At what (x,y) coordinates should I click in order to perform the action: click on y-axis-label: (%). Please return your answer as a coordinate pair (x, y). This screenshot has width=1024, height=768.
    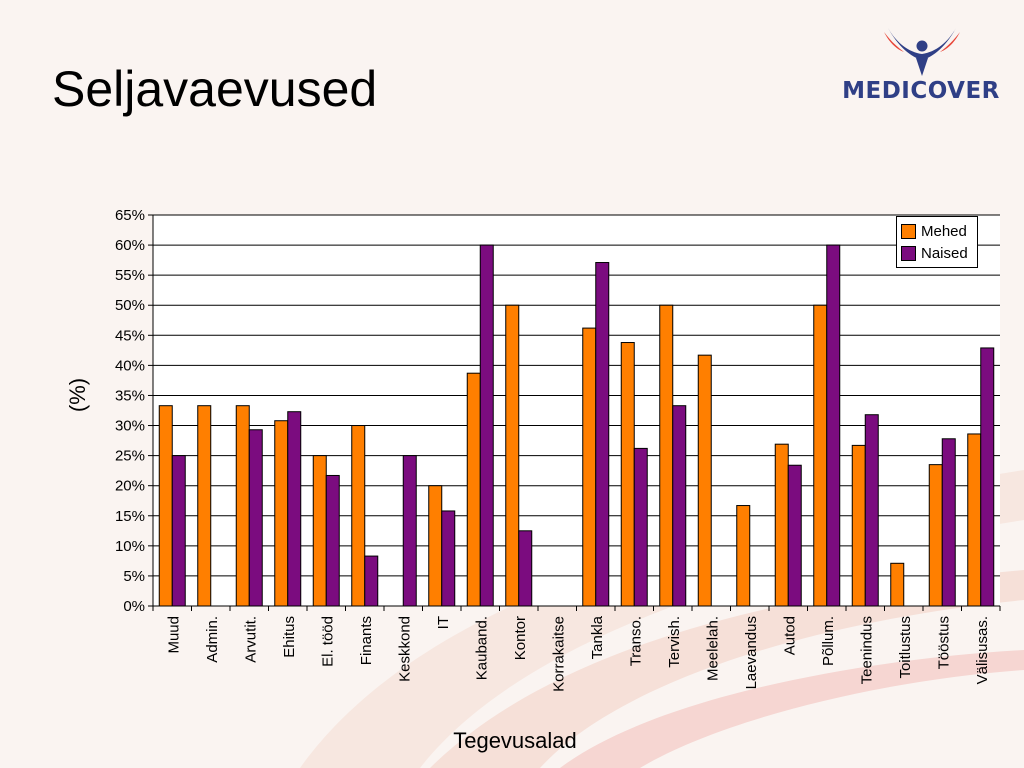
    Looking at the image, I should click on (77, 395).